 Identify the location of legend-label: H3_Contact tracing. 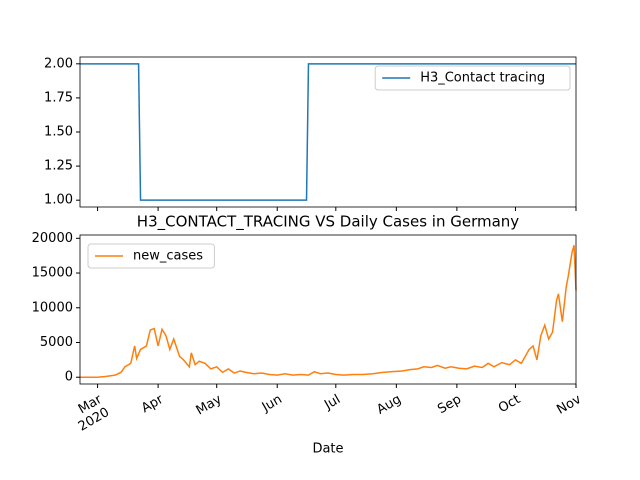
(482, 78).